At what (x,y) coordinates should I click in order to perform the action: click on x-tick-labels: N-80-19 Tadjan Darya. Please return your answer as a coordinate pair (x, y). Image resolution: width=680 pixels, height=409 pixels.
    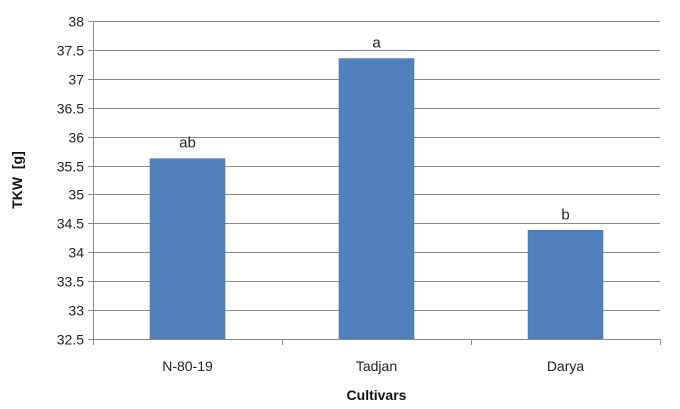
    Looking at the image, I should click on (373, 366).